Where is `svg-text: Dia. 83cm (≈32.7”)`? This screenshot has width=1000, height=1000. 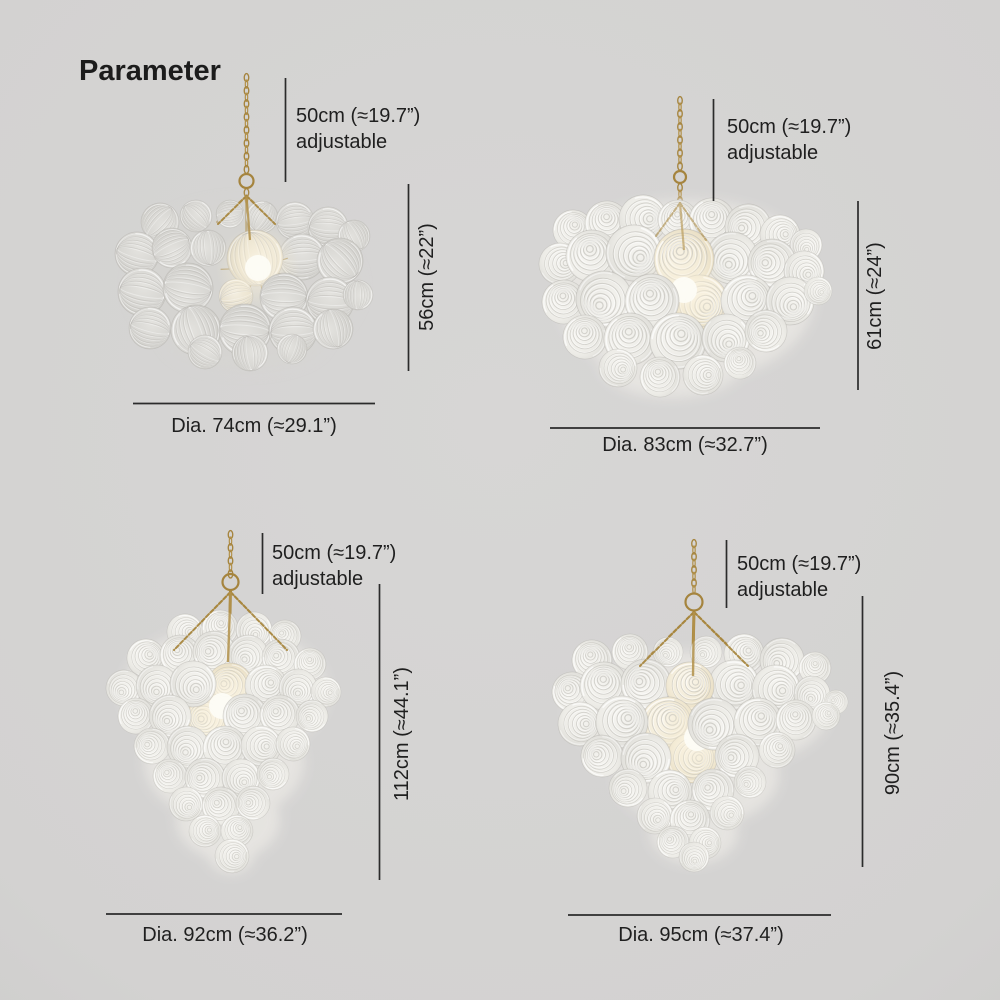
svg-text: Dia. 83cm (≈32.7”) is located at coordinates (684, 445).